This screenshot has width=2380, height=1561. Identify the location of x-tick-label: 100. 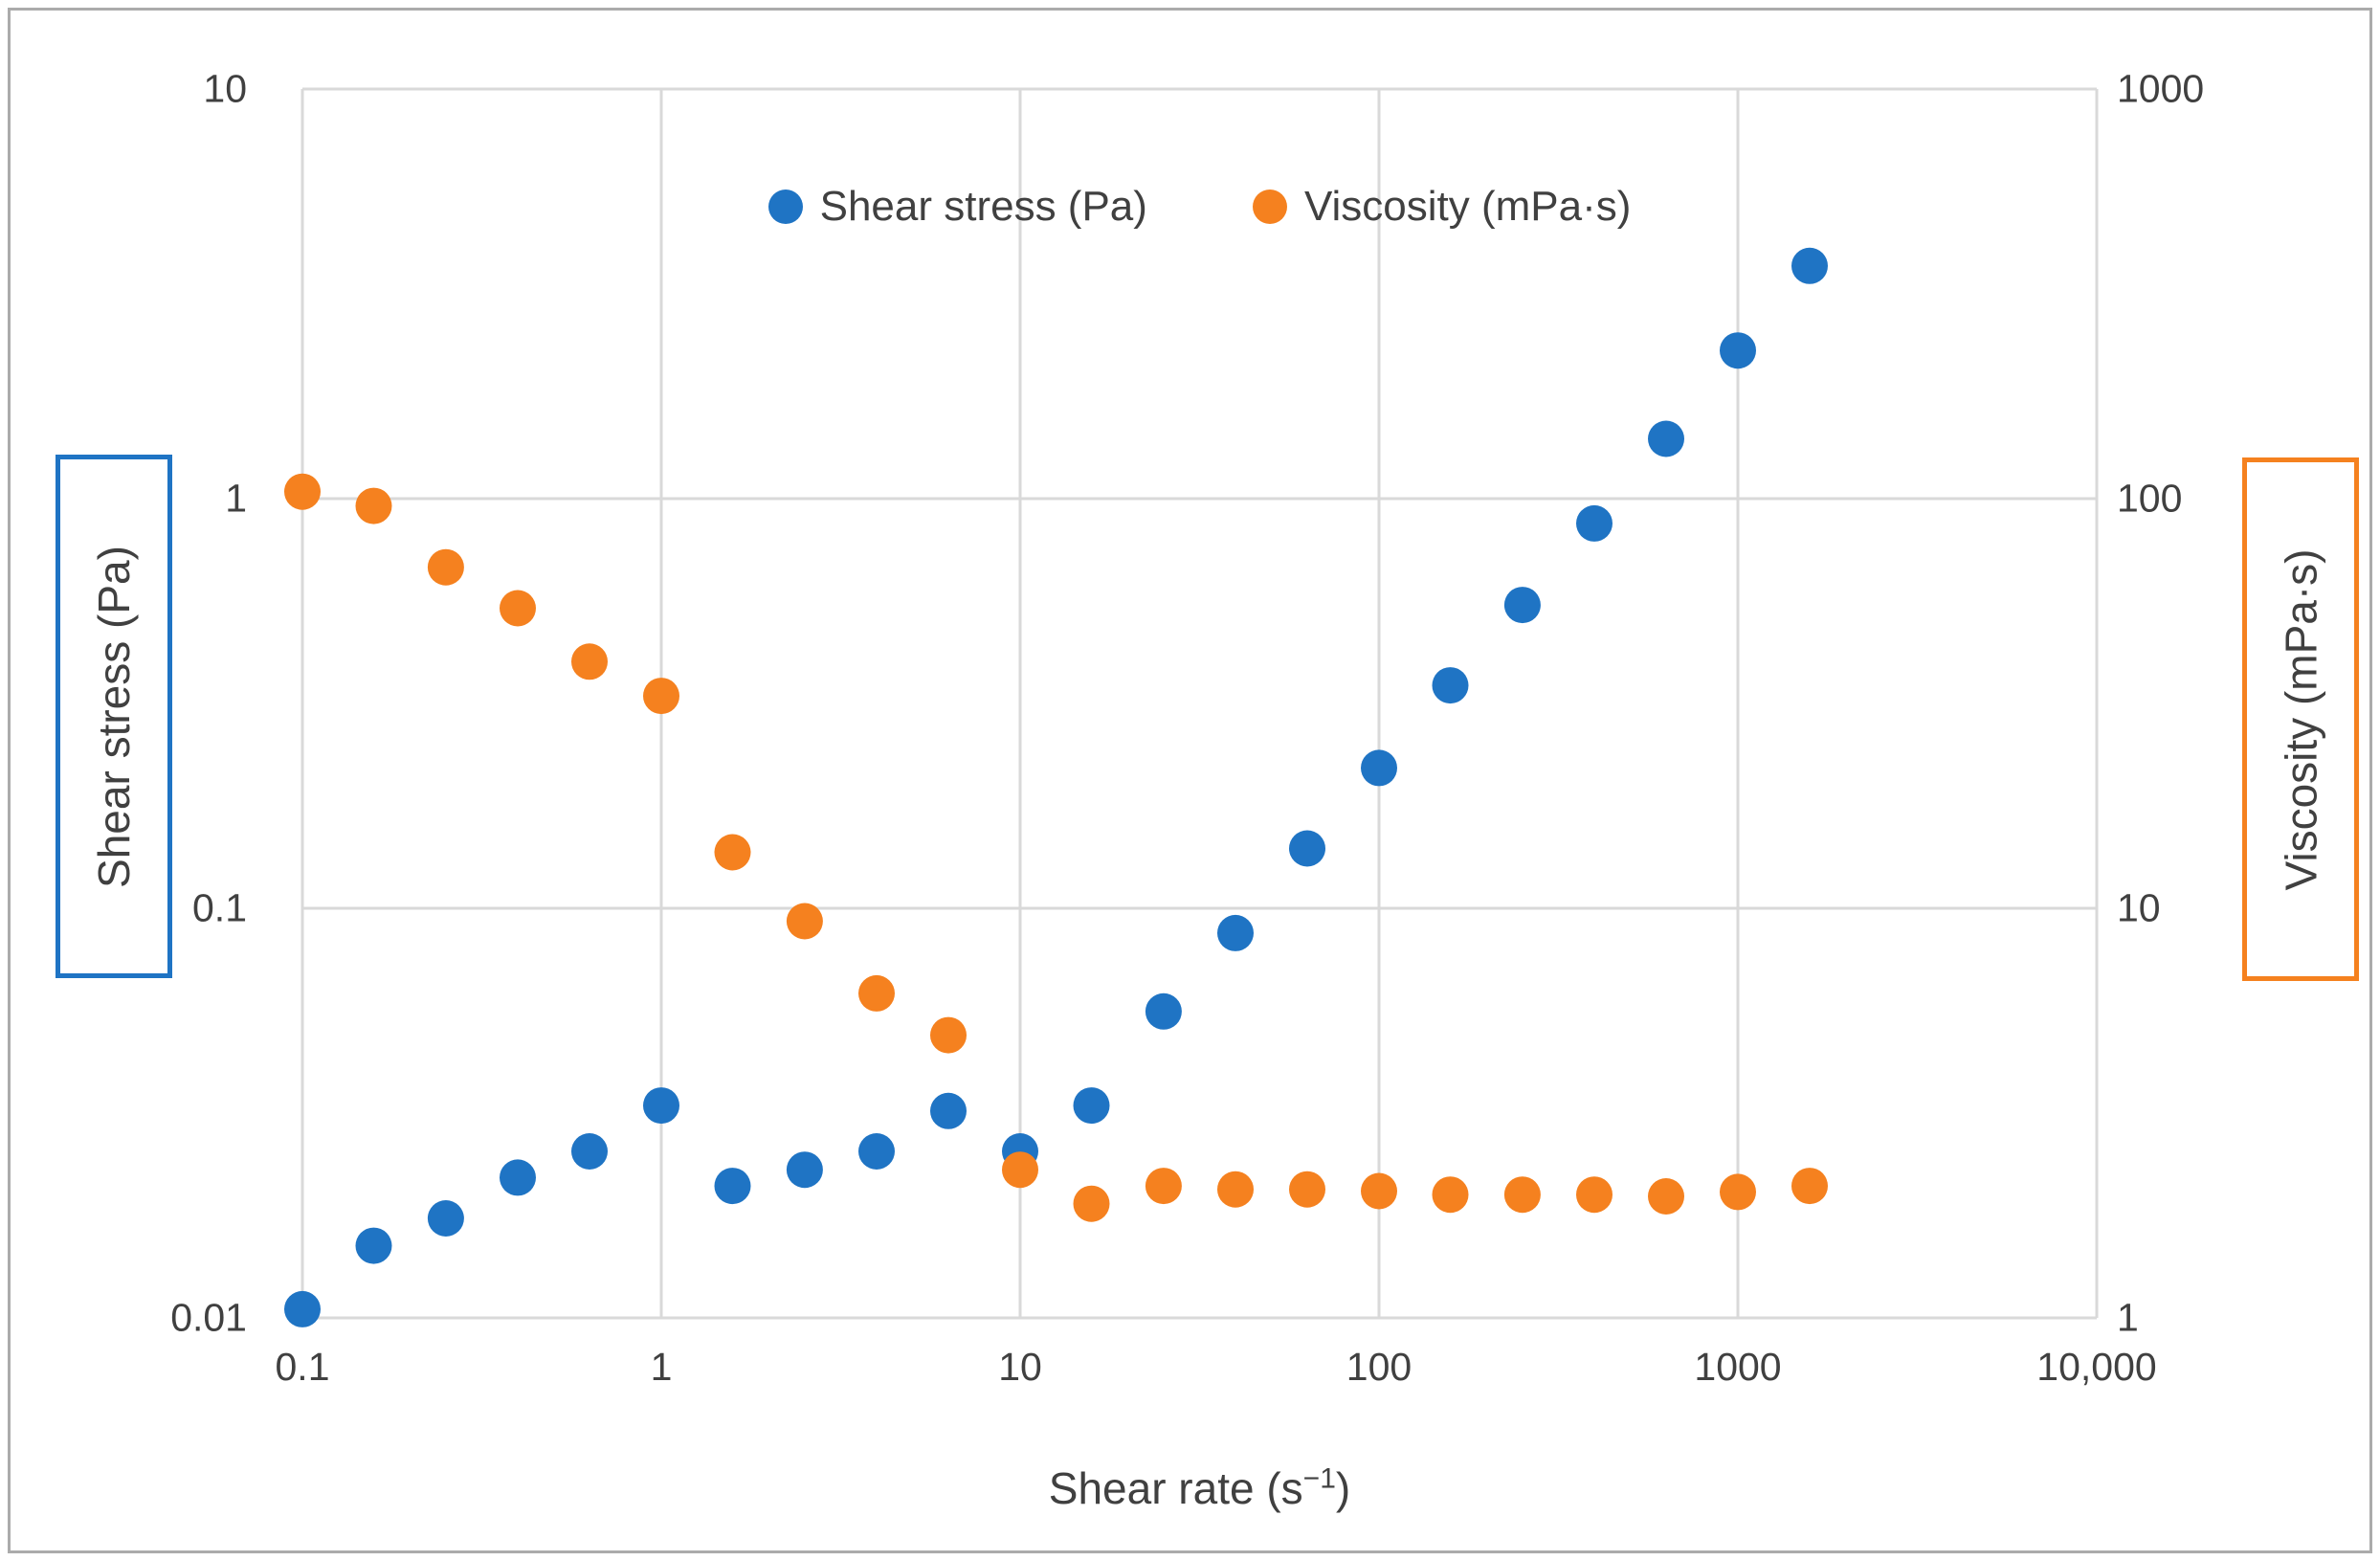
(1379, 1367).